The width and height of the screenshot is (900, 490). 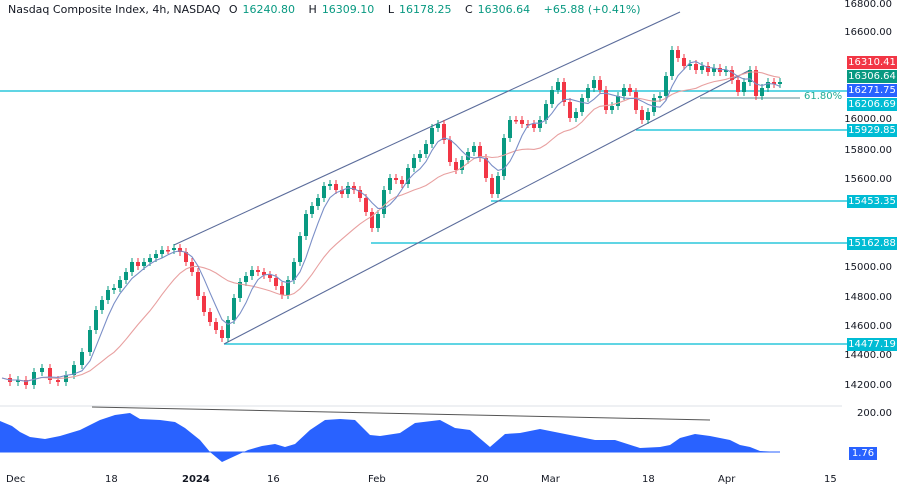 I want to click on time-tick: 16, so click(x=273, y=479).